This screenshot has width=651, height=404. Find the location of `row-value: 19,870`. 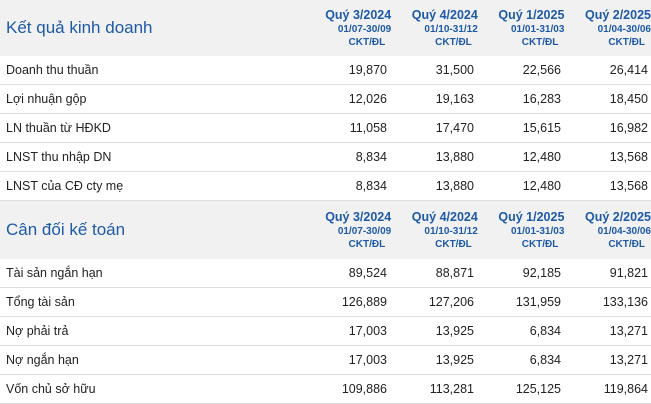

row-value: 19,870 is located at coordinates (367, 70).